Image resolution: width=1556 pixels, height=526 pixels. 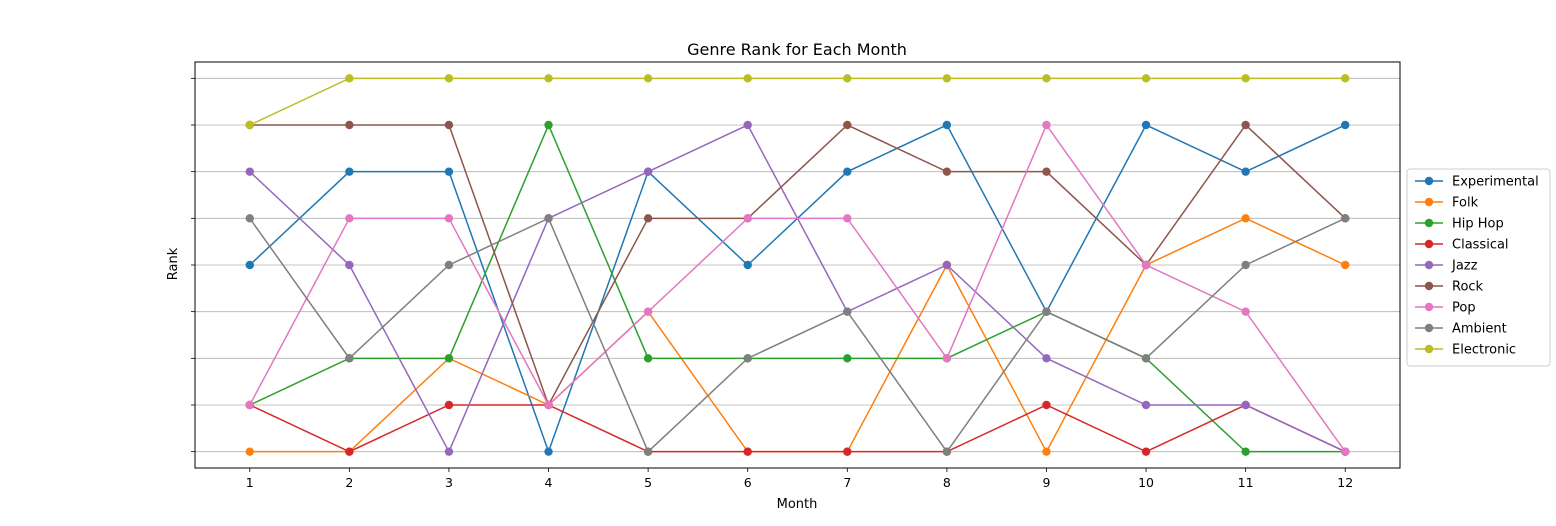 I want to click on legend-label: Experimental, so click(x=1495, y=182).